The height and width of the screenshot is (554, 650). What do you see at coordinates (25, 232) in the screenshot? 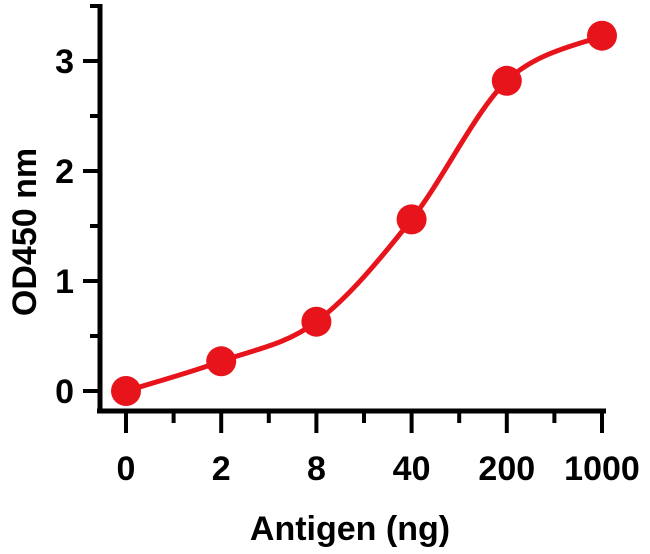
I see `y-axis-title: OD450 nm` at bounding box center [25, 232].